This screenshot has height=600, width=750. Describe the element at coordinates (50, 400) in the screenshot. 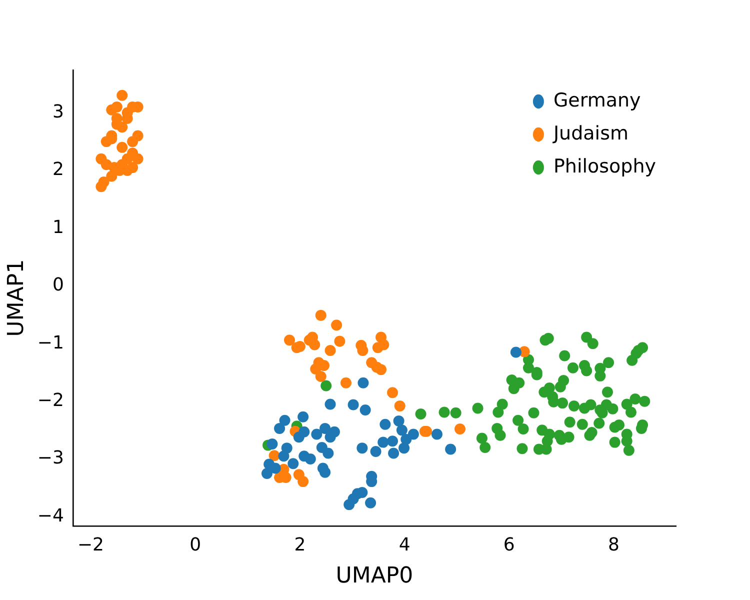

I see `y-tick-label: −2` at that location.